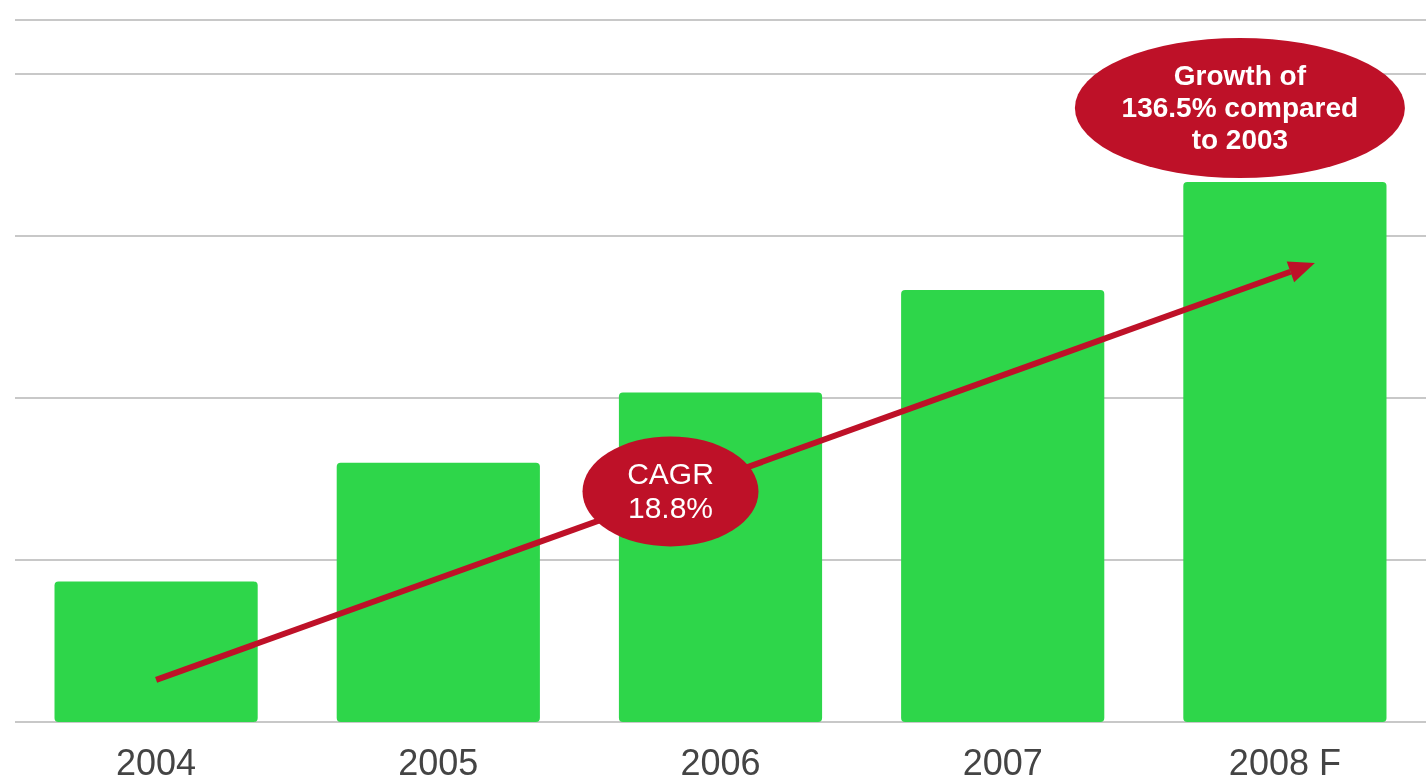 This screenshot has height=784, width=1426. What do you see at coordinates (1284, 762) in the screenshot?
I see `x-tick-label: 2008 F` at bounding box center [1284, 762].